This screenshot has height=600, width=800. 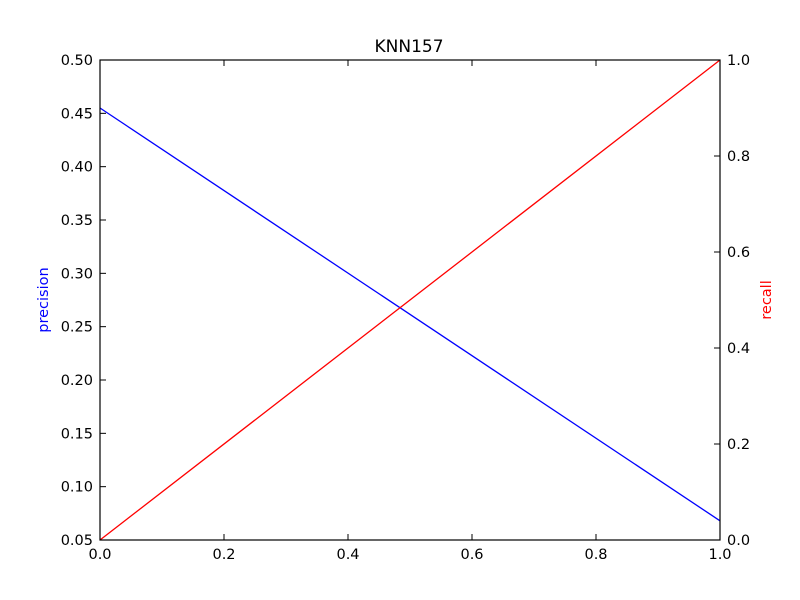 What do you see at coordinates (223, 555) in the screenshot?
I see `x-tick-label: 0.2` at bounding box center [223, 555].